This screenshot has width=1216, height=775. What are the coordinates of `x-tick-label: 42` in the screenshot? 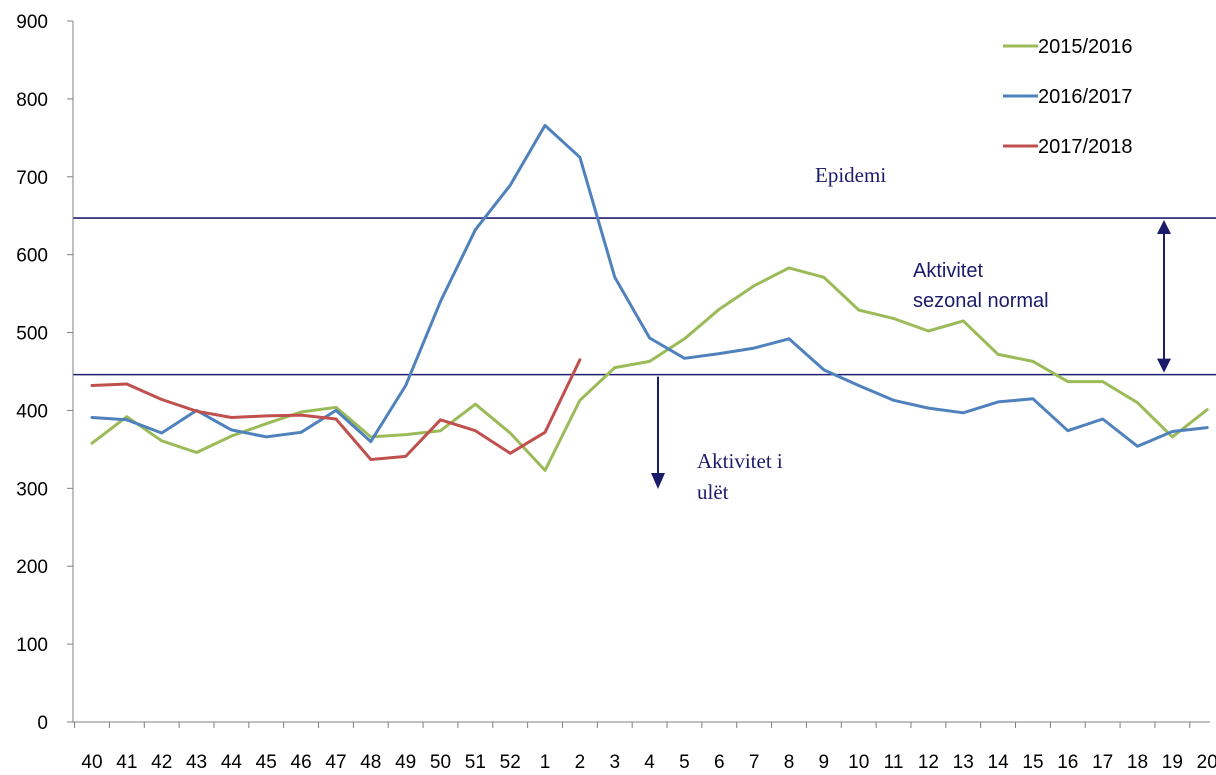 It's located at (161, 762).